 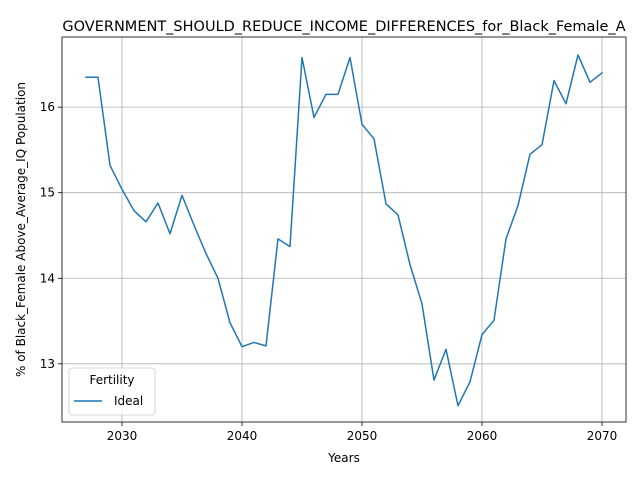 I want to click on y-axis-ticks: 13 14 15 16, so click(x=51, y=235).